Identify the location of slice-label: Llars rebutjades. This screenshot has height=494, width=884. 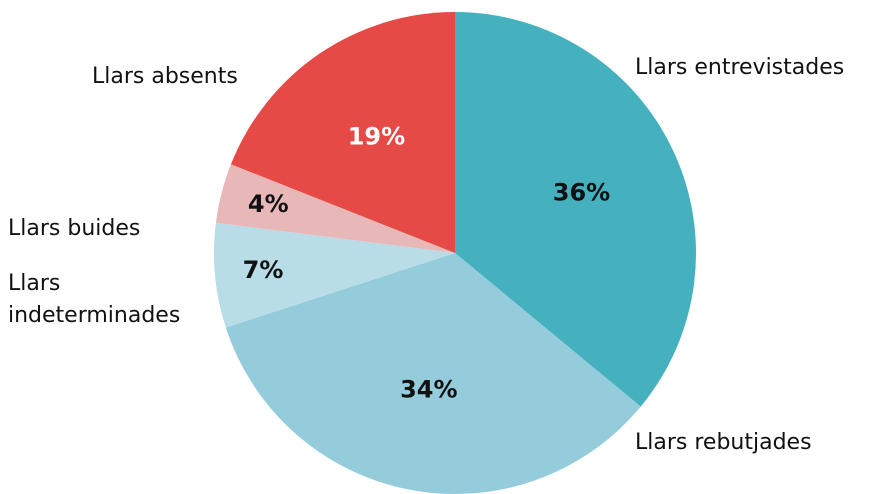
(723, 442).